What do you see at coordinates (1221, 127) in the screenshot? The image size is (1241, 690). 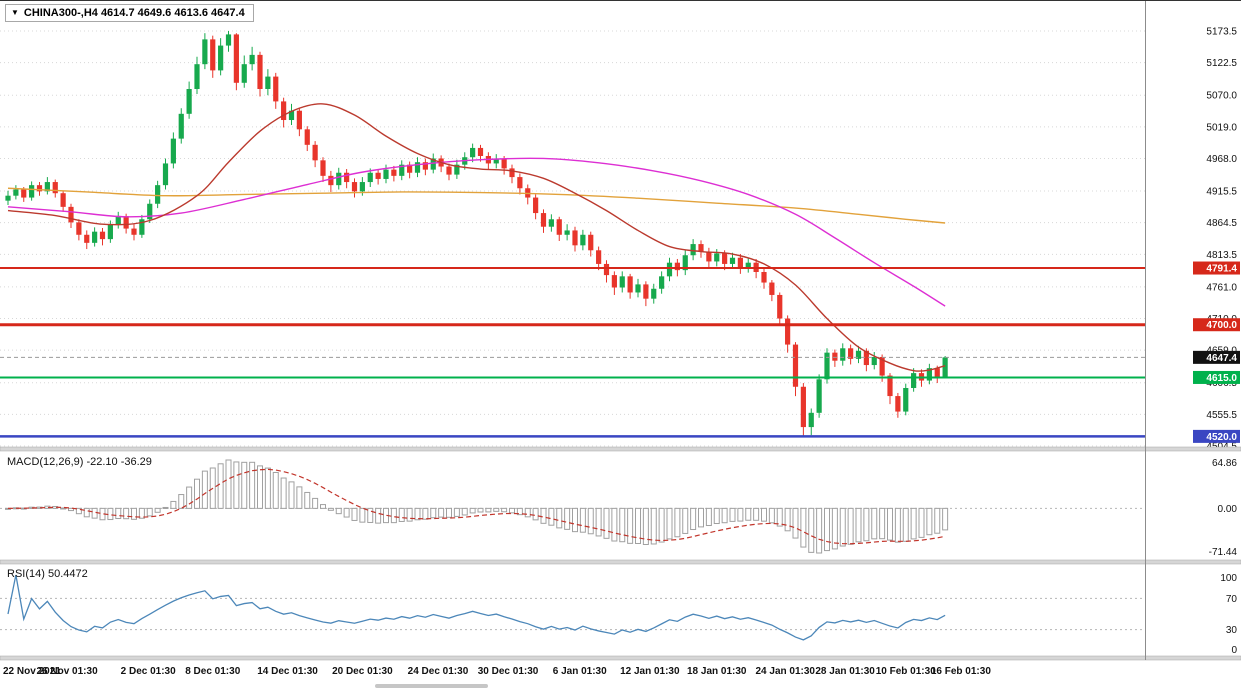 I see `price-tick-label: 5019.0` at bounding box center [1221, 127].